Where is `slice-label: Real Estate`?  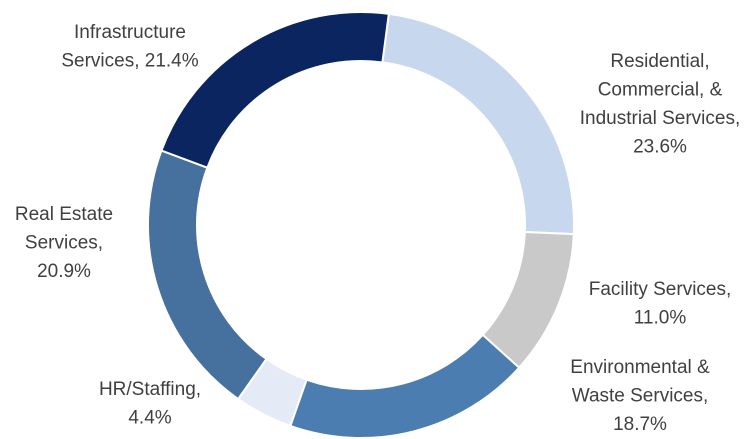
slice-label: Real Estate is located at coordinates (64, 214).